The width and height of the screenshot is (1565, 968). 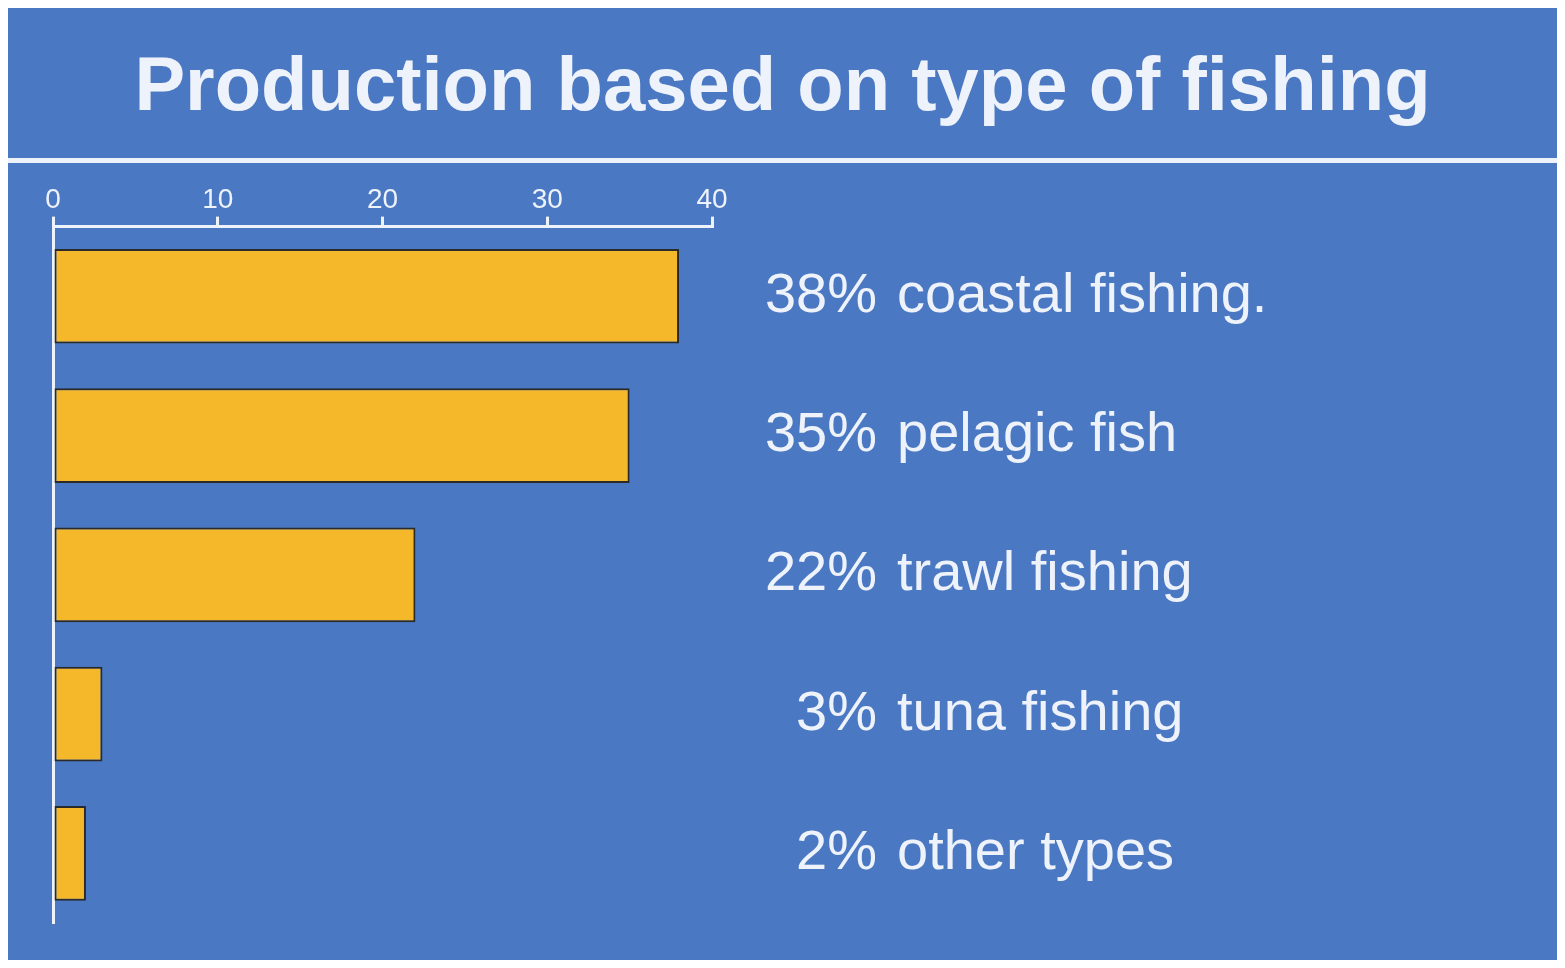 What do you see at coordinates (382, 198) in the screenshot?
I see `x-tick-label: 20` at bounding box center [382, 198].